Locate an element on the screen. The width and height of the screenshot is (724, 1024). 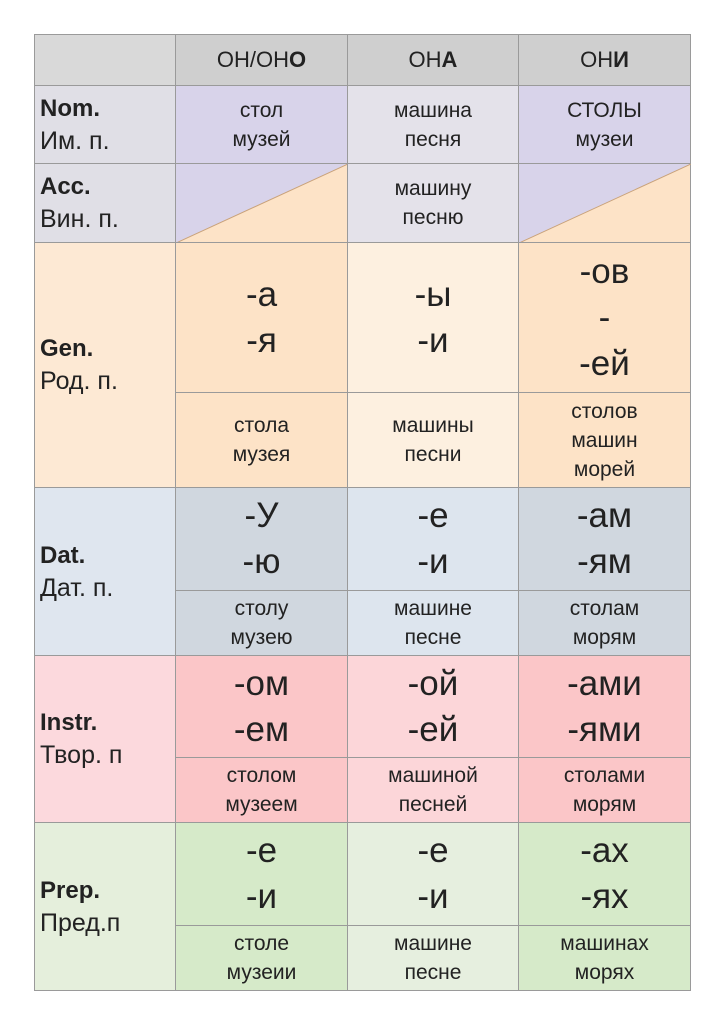
examples-cell: столам морям is located at coordinates (604, 623).